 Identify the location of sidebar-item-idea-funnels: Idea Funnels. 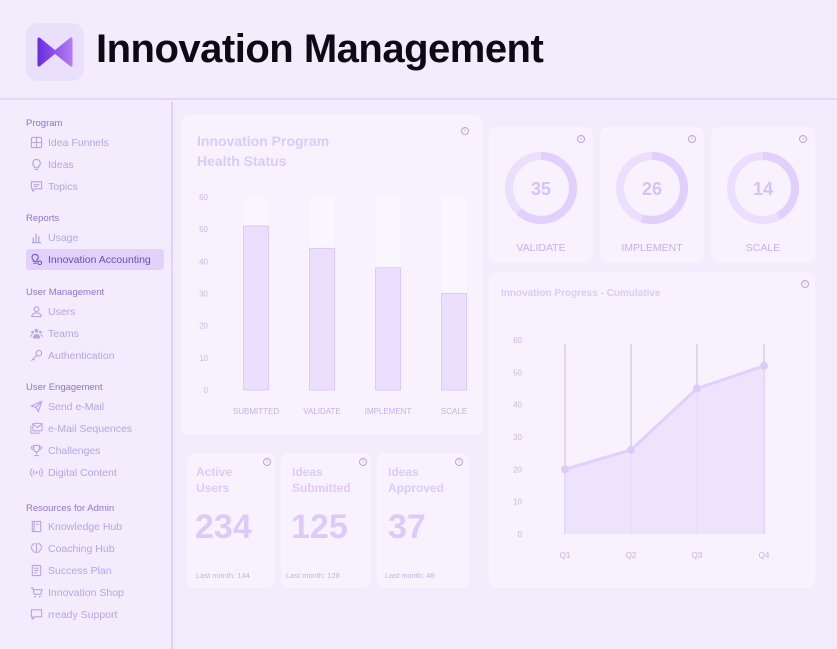
(67, 142).